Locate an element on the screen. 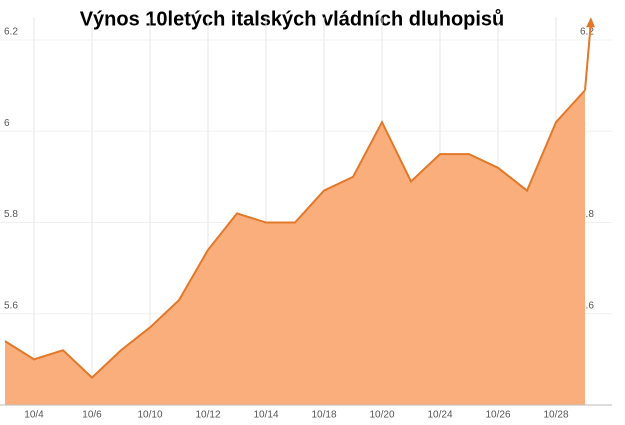  y-tick-label: 6.2 is located at coordinates (11, 32).